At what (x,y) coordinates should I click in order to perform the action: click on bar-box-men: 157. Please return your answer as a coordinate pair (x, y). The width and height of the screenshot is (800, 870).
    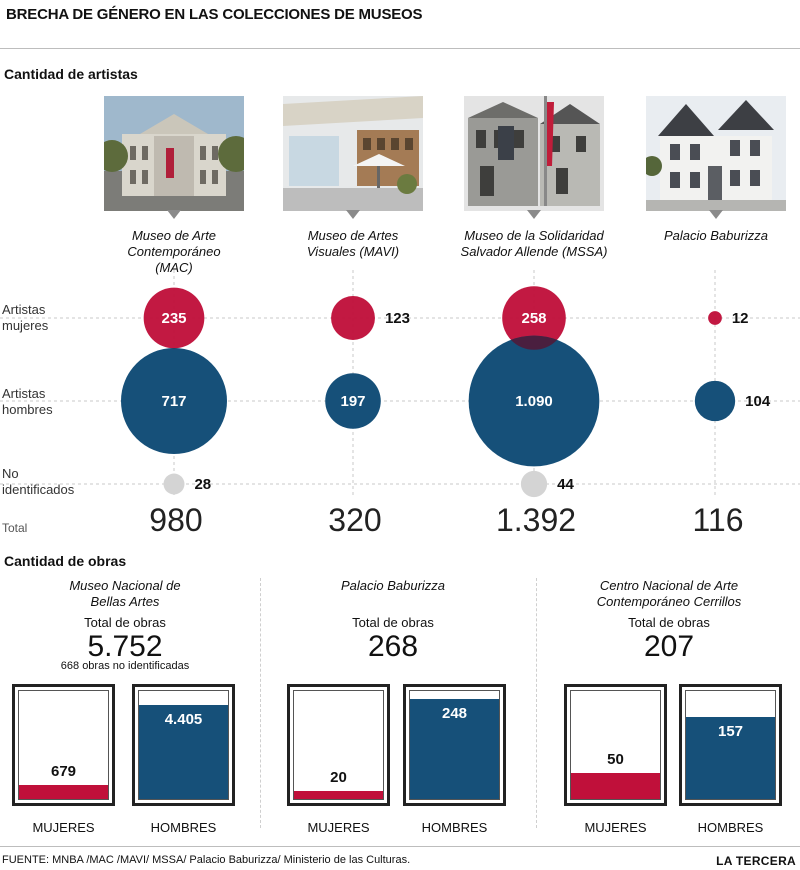
    Looking at the image, I should click on (730, 745).